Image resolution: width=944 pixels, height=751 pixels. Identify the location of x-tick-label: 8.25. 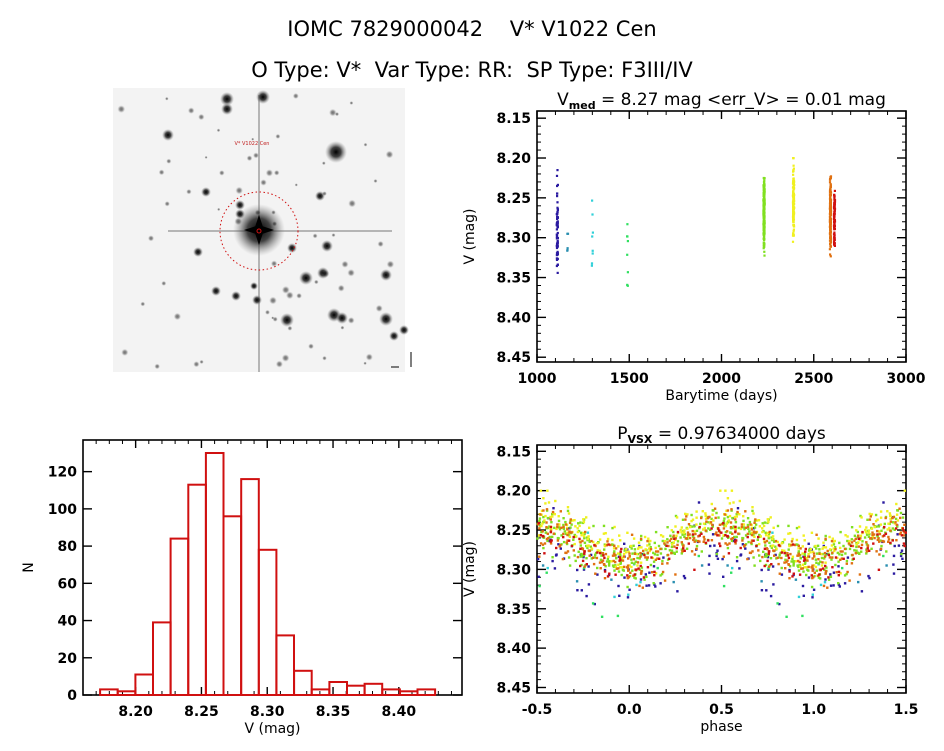
(201, 712).